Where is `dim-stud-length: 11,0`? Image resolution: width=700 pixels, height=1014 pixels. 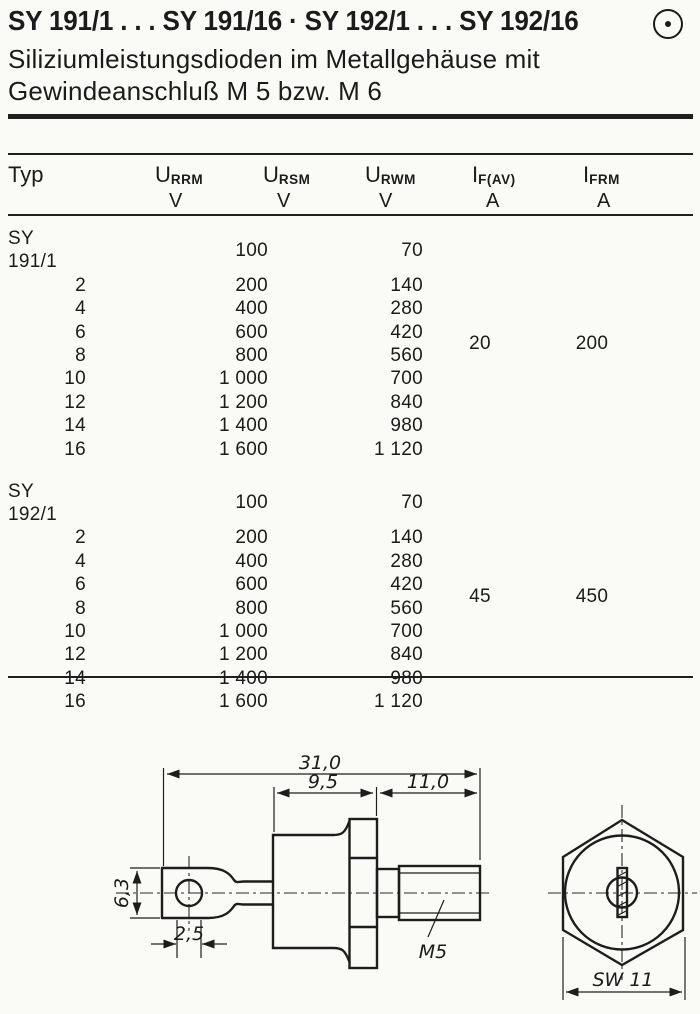 dim-stud-length: 11,0 is located at coordinates (428, 782).